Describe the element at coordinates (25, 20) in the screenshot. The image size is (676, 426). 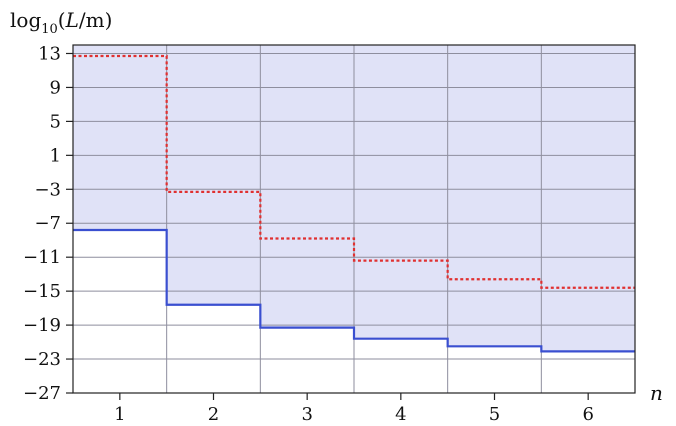
I see `y-axis-title-prefix: log` at that location.